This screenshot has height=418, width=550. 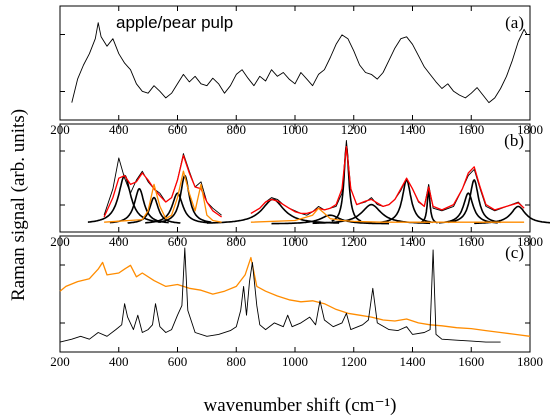 What do you see at coordinates (514, 252) in the screenshot?
I see `panel-tag: (c)` at bounding box center [514, 252].